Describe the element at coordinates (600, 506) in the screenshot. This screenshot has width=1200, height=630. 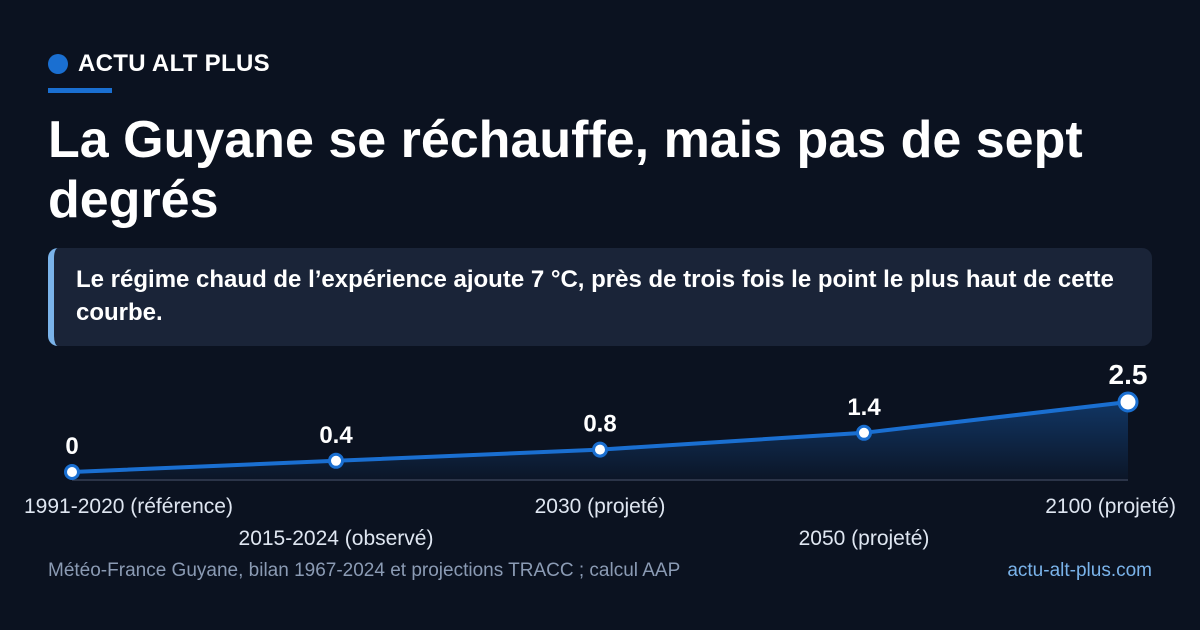
I see `x-tick-label: 2030 (projeté)` at that location.